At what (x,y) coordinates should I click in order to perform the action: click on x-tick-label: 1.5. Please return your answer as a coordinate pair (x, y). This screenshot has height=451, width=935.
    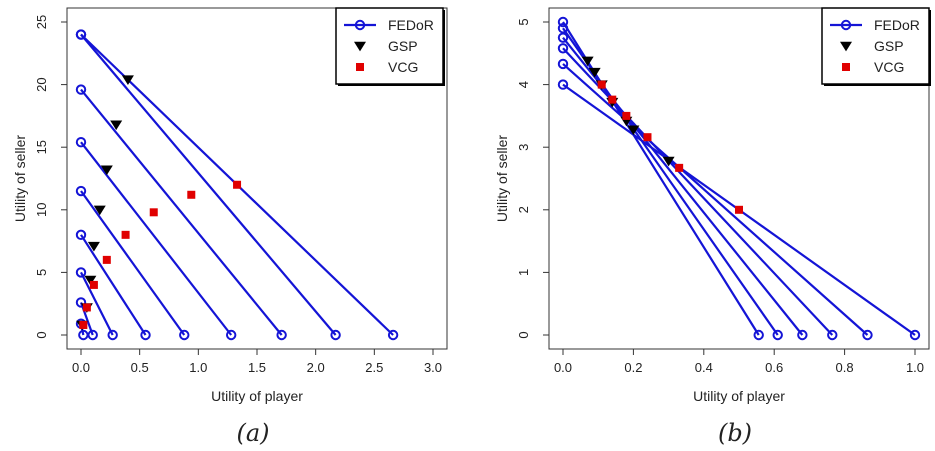
    Looking at the image, I should click on (257, 367).